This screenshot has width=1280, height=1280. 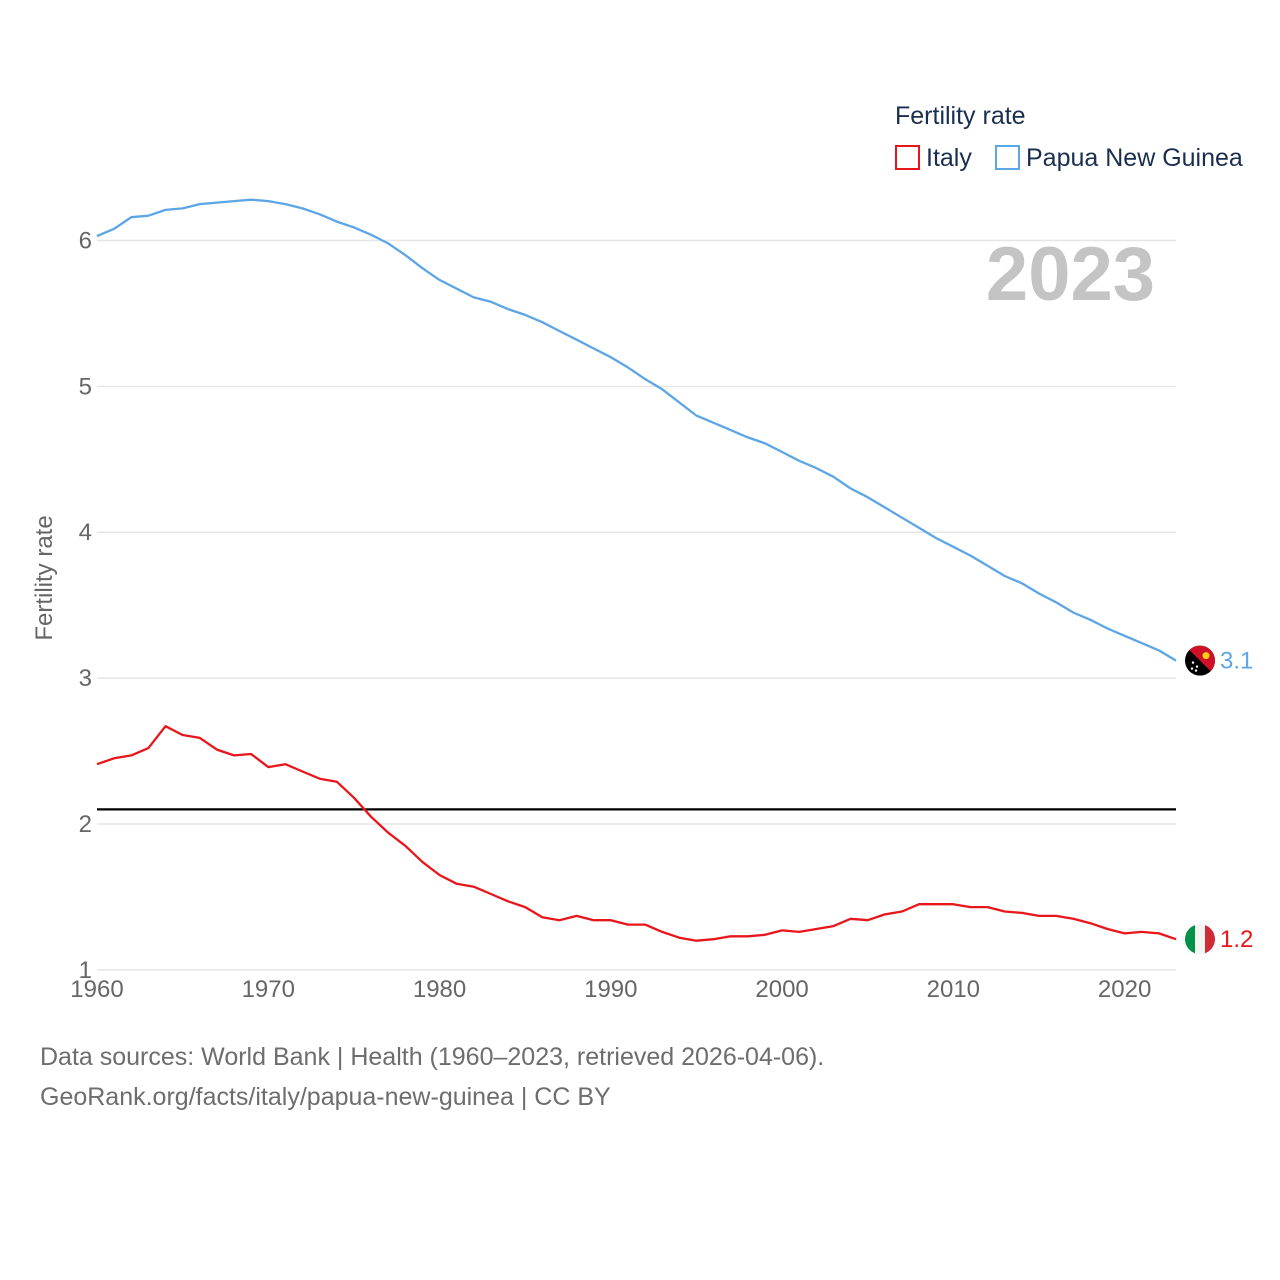 What do you see at coordinates (1124, 989) in the screenshot?
I see `x-tick-label: 2020` at bounding box center [1124, 989].